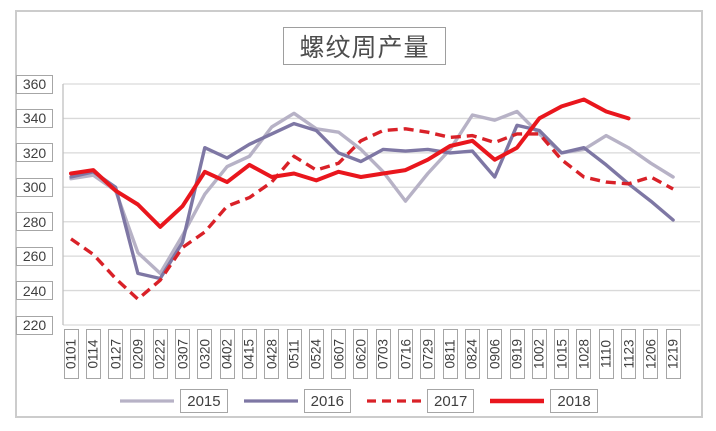  Describe the element at coordinates (472, 354) in the screenshot. I see `x-tick-label-0824: 0824` at that location.